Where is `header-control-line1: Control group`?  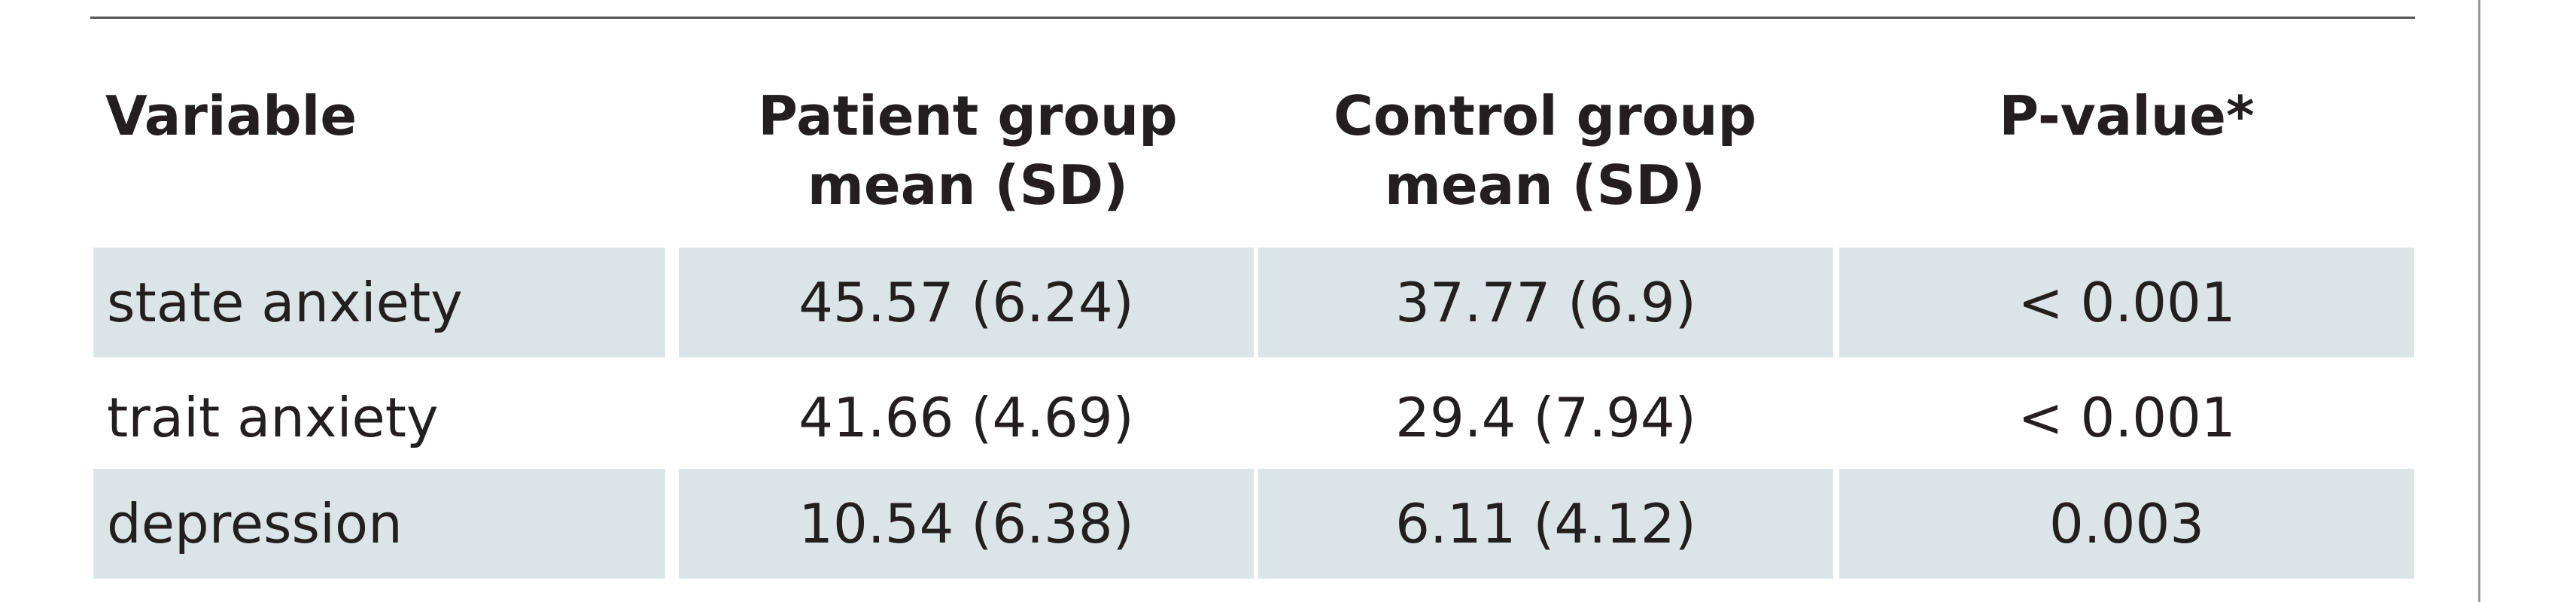 header-control-line1: Control group is located at coordinates (1544, 115).